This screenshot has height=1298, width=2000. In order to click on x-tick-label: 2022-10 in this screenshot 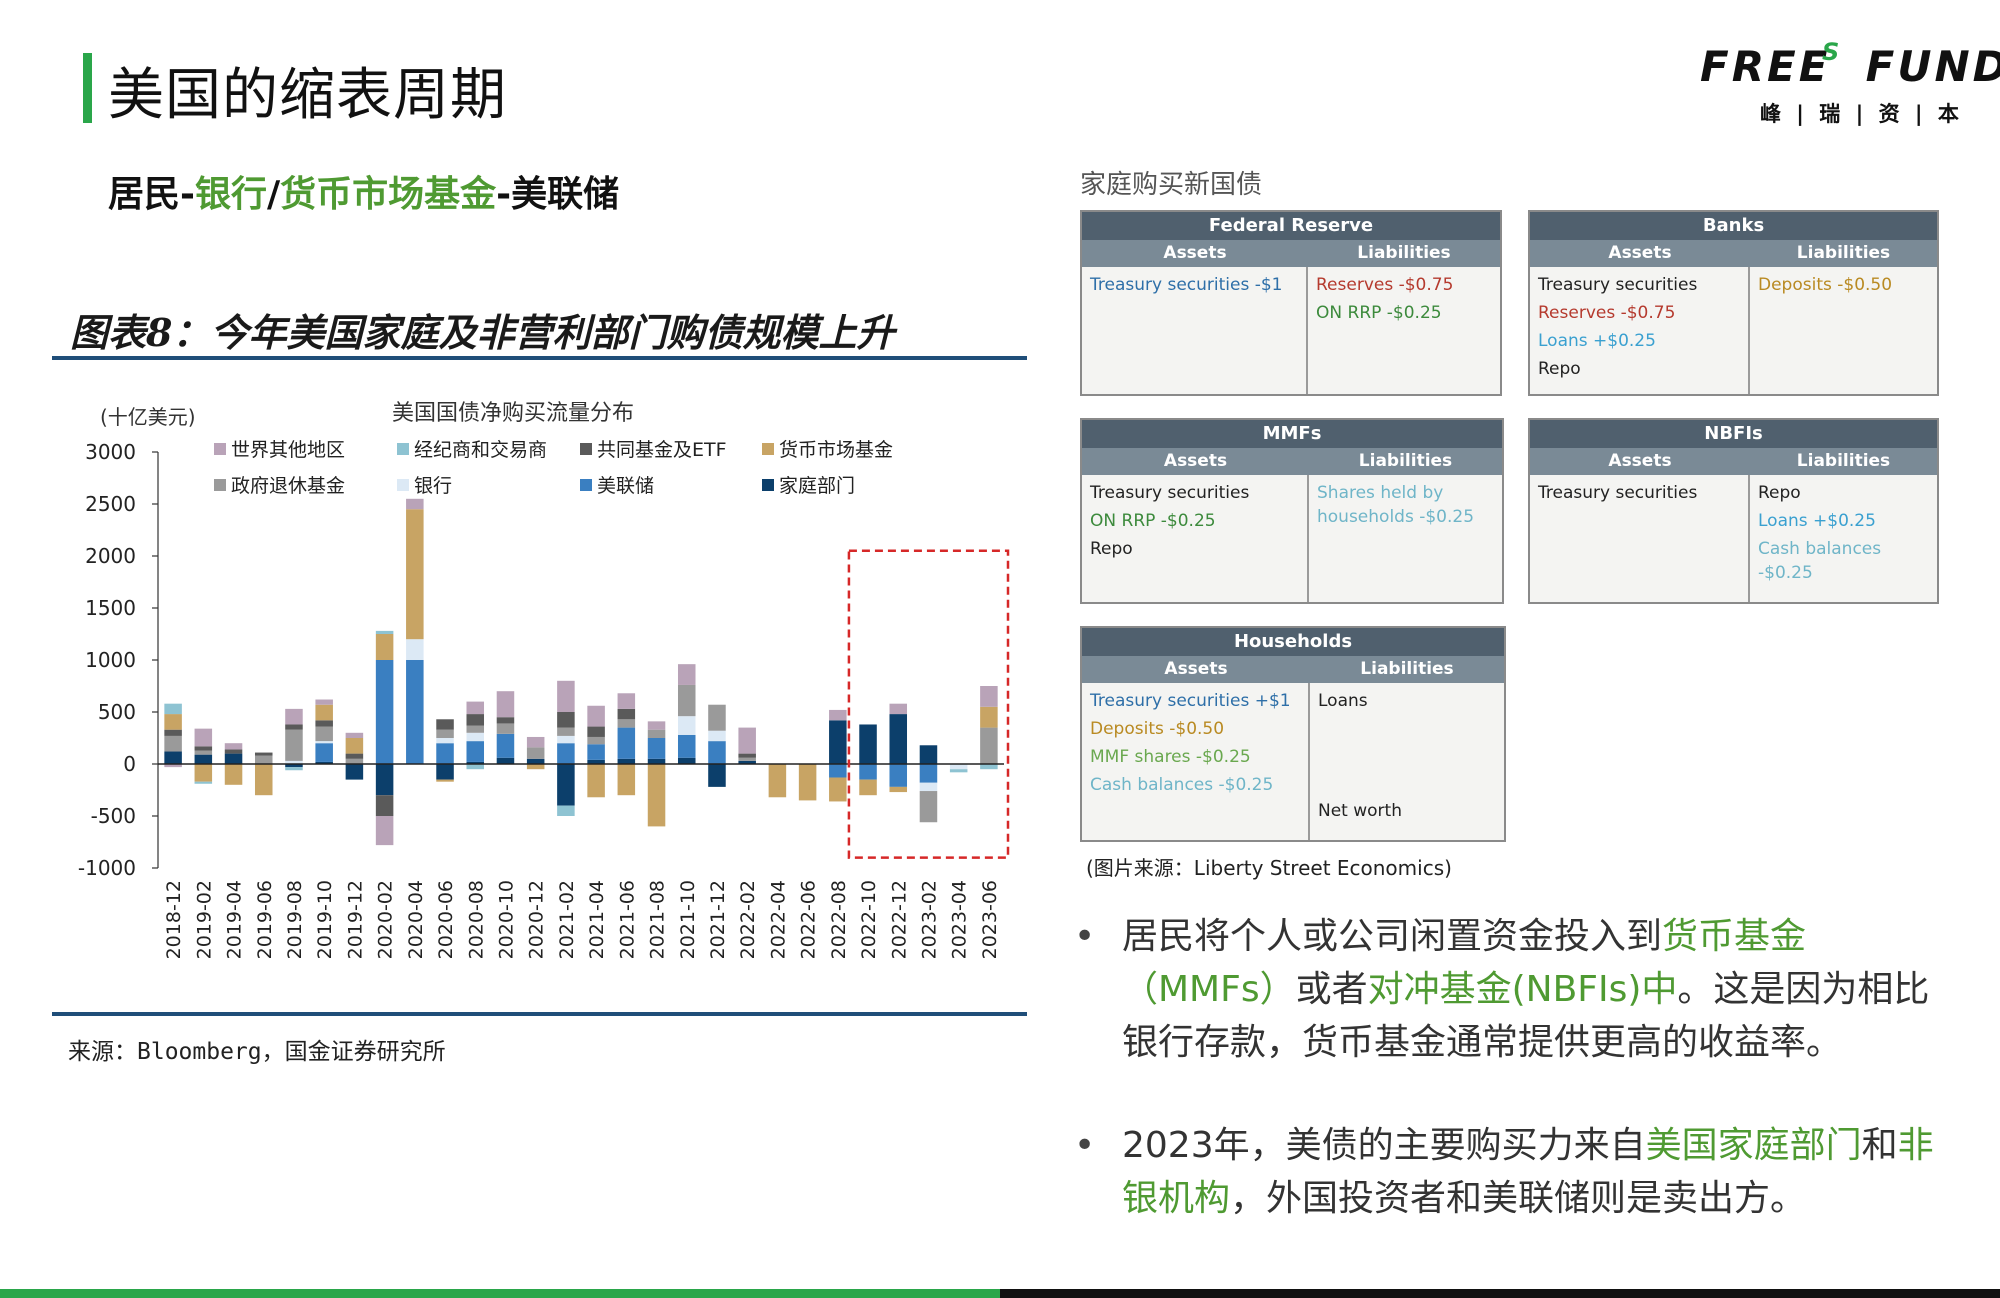, I will do `click(869, 919)`.